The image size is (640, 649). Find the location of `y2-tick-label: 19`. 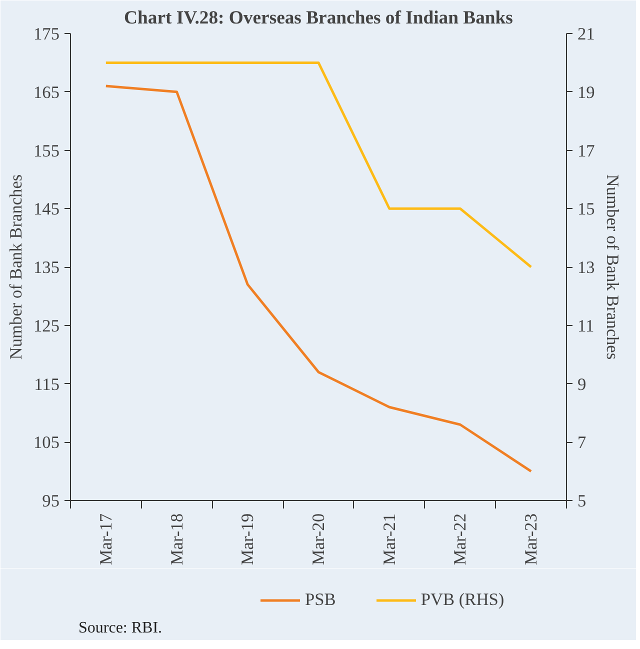

y2-tick-label: 19 is located at coordinates (586, 92).